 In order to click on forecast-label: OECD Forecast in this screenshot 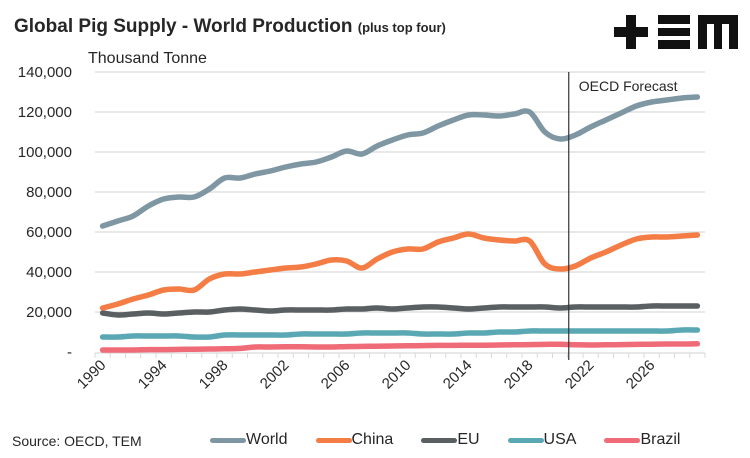, I will do `click(628, 86)`.